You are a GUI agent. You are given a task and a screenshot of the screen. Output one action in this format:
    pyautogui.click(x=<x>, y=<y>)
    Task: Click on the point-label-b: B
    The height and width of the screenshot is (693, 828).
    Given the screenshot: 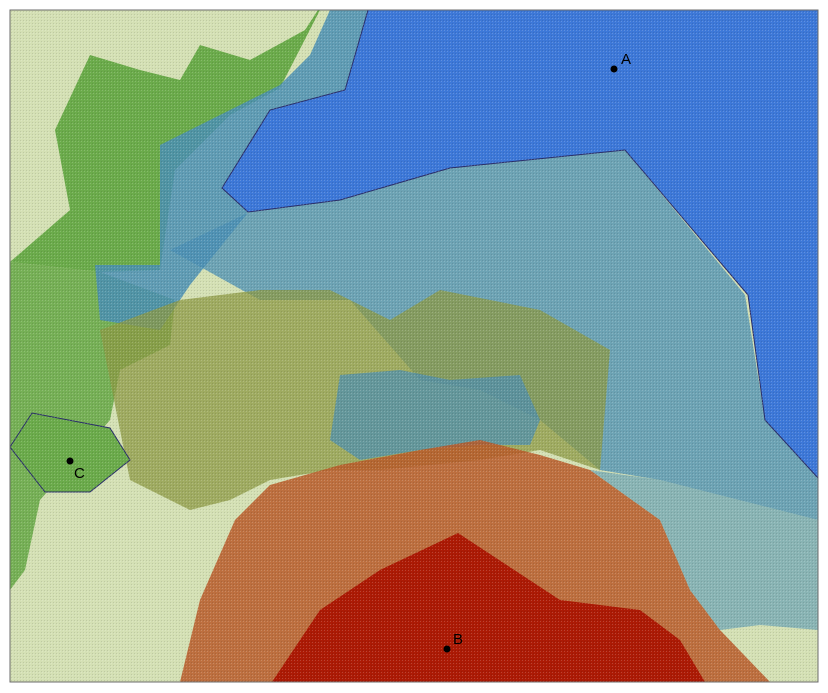 What is the action you would take?
    pyautogui.click(x=458, y=639)
    